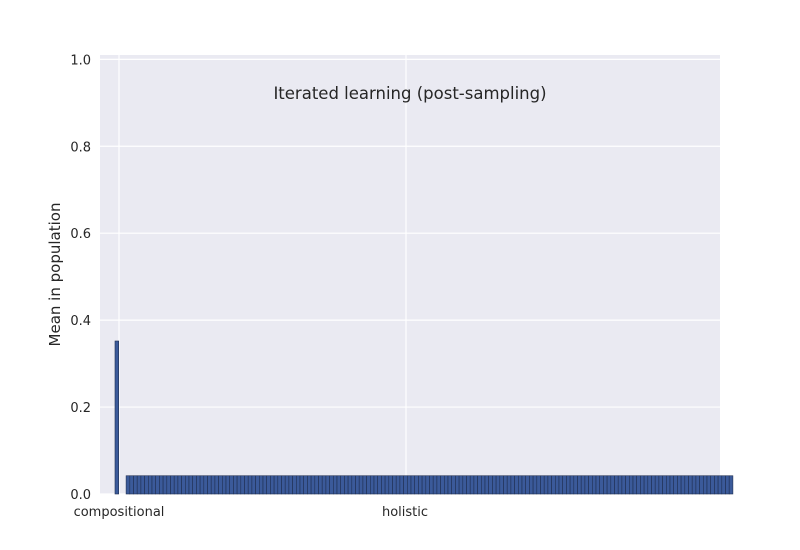 This screenshot has height=550, width=800. What do you see at coordinates (55, 275) in the screenshot?
I see `y-axis-label: Mean in population` at bounding box center [55, 275].